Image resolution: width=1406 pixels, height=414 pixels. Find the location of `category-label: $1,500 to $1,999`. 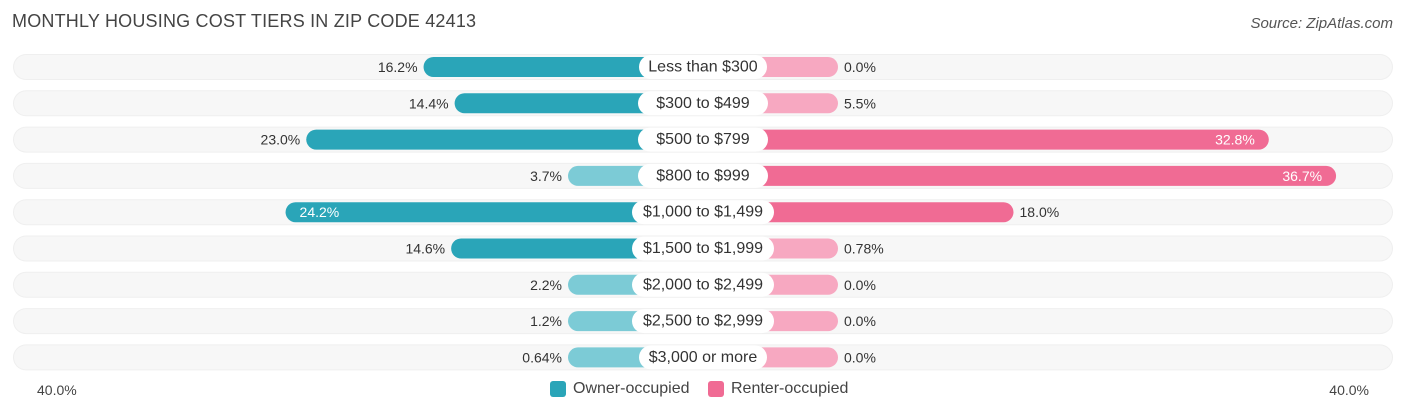

category-label: $1,500 to $1,999 is located at coordinates (703, 248).